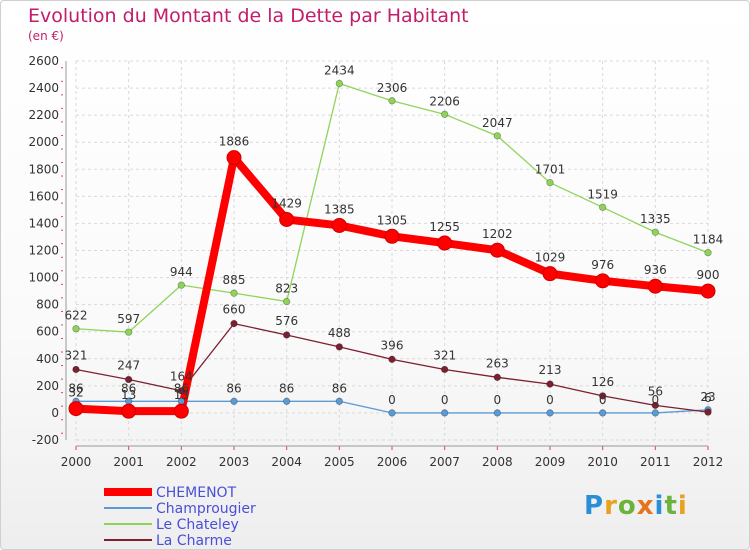 This screenshot has height=550, width=750. What do you see at coordinates (392, 88) in the screenshot?
I see `data-label: 2306` at bounding box center [392, 88].